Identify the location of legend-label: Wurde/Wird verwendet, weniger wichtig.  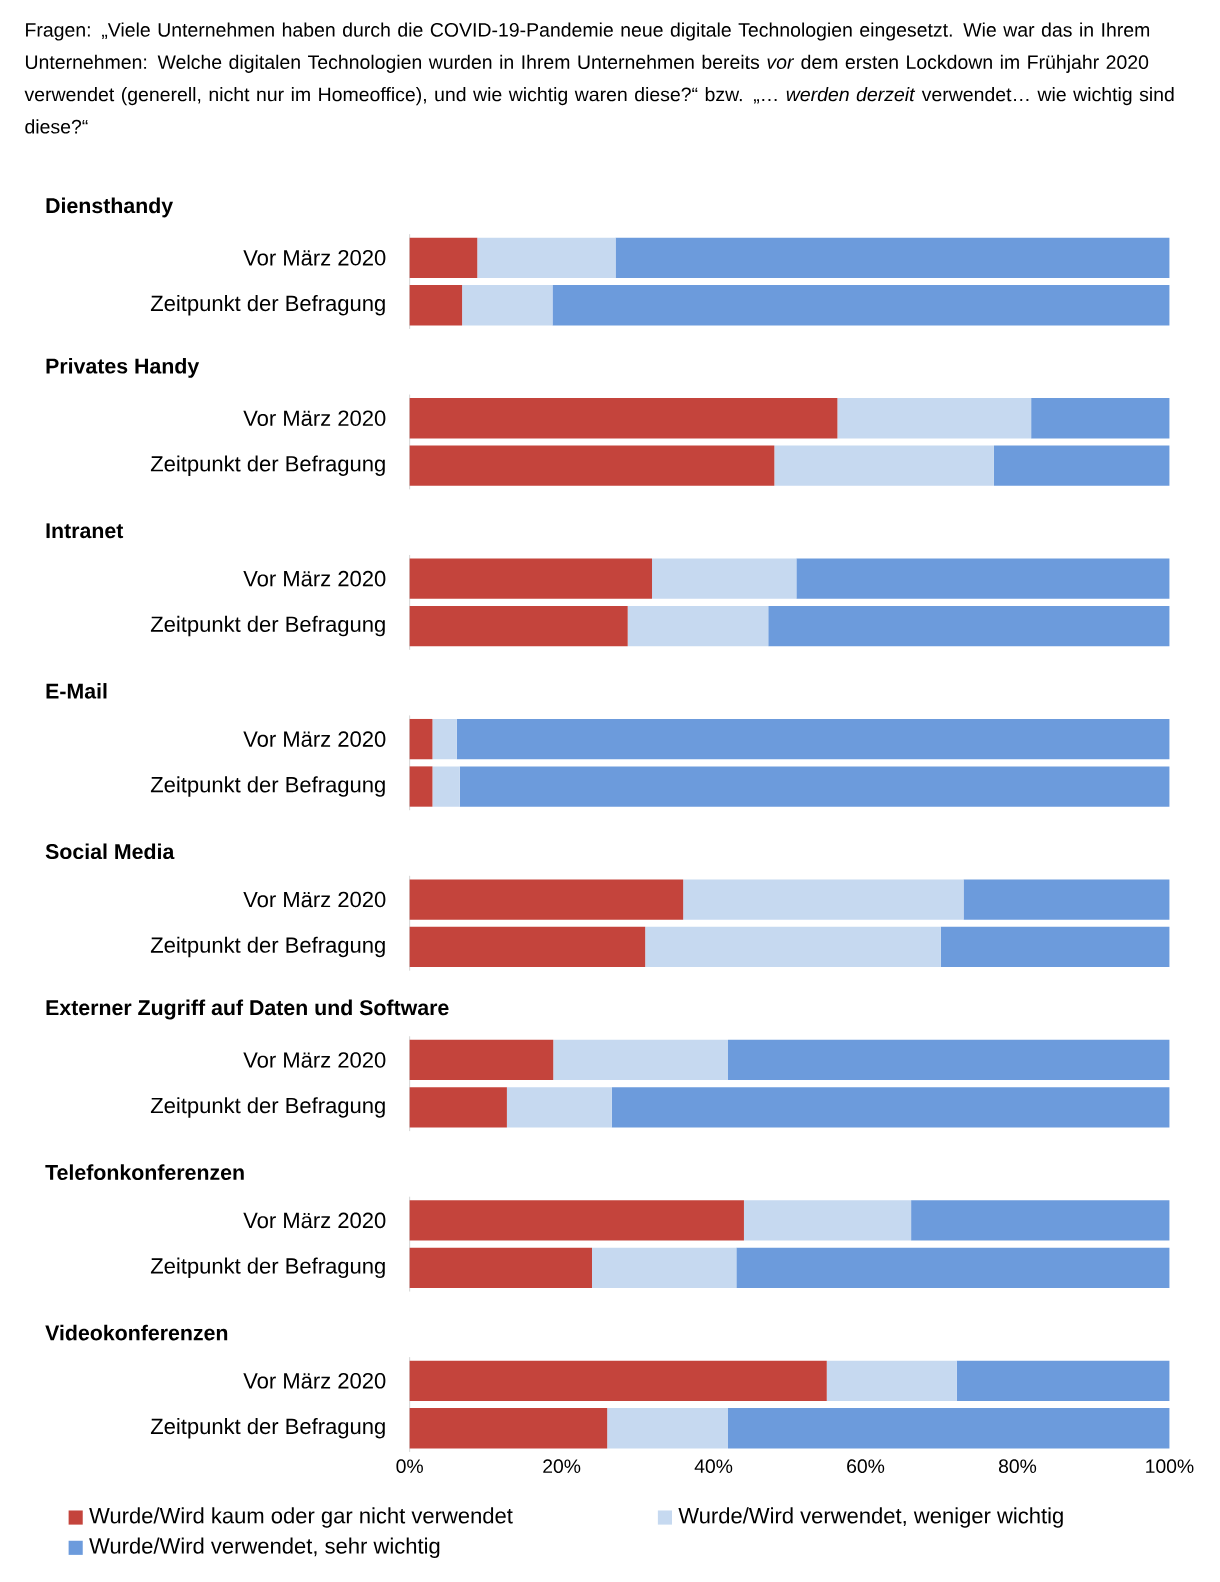
(870, 1517).